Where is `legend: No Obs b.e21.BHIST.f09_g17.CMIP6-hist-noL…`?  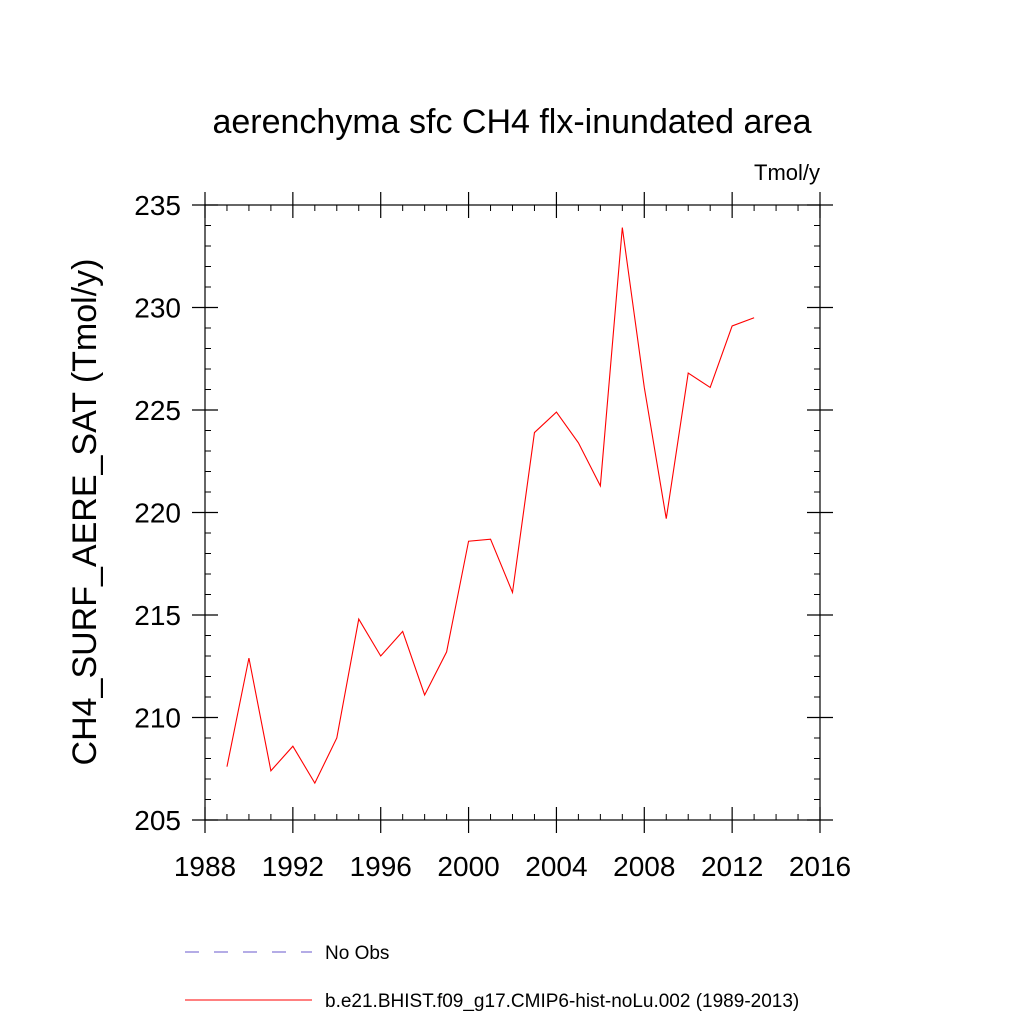
legend: No Obs b.e21.BHIST.f09_g17.CMIP6-hist-noL… is located at coordinates (492, 977).